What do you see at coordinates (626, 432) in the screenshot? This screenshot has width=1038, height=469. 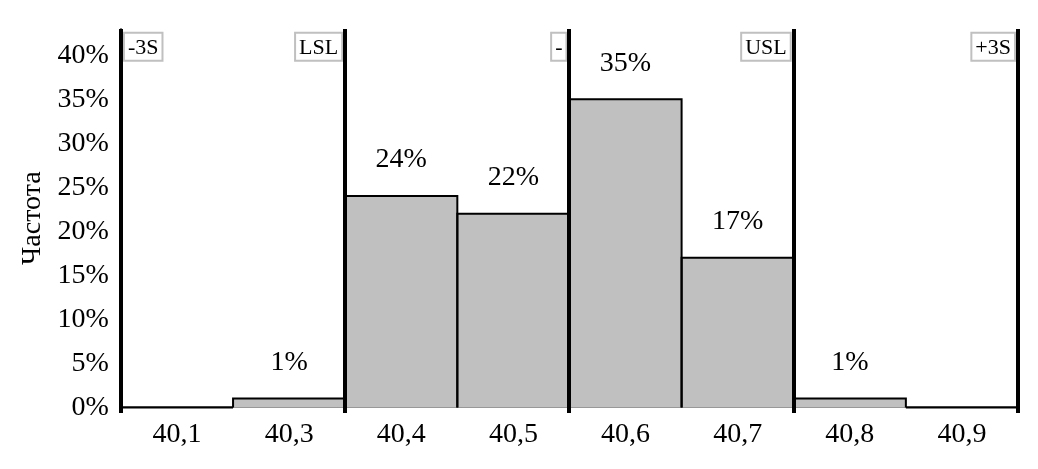 I see `x-tick-label: 40,6` at bounding box center [626, 432].